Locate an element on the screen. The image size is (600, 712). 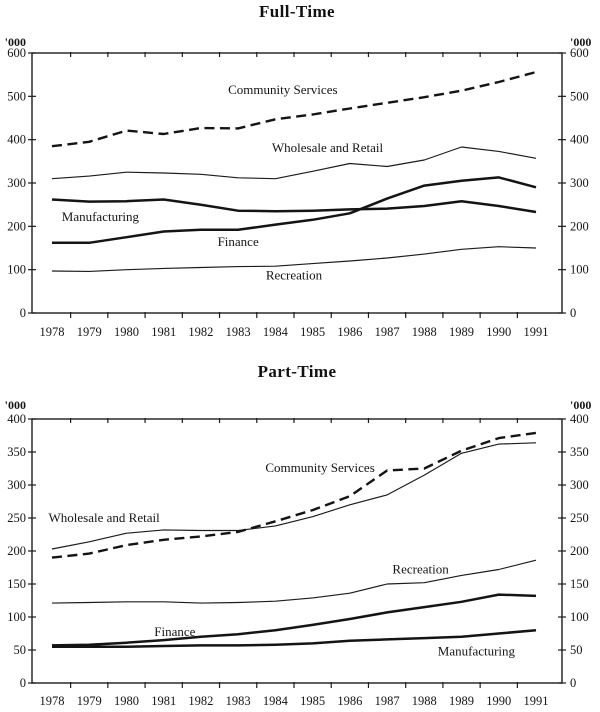
part-time-series-label-finance: Finance is located at coordinates (174, 631).